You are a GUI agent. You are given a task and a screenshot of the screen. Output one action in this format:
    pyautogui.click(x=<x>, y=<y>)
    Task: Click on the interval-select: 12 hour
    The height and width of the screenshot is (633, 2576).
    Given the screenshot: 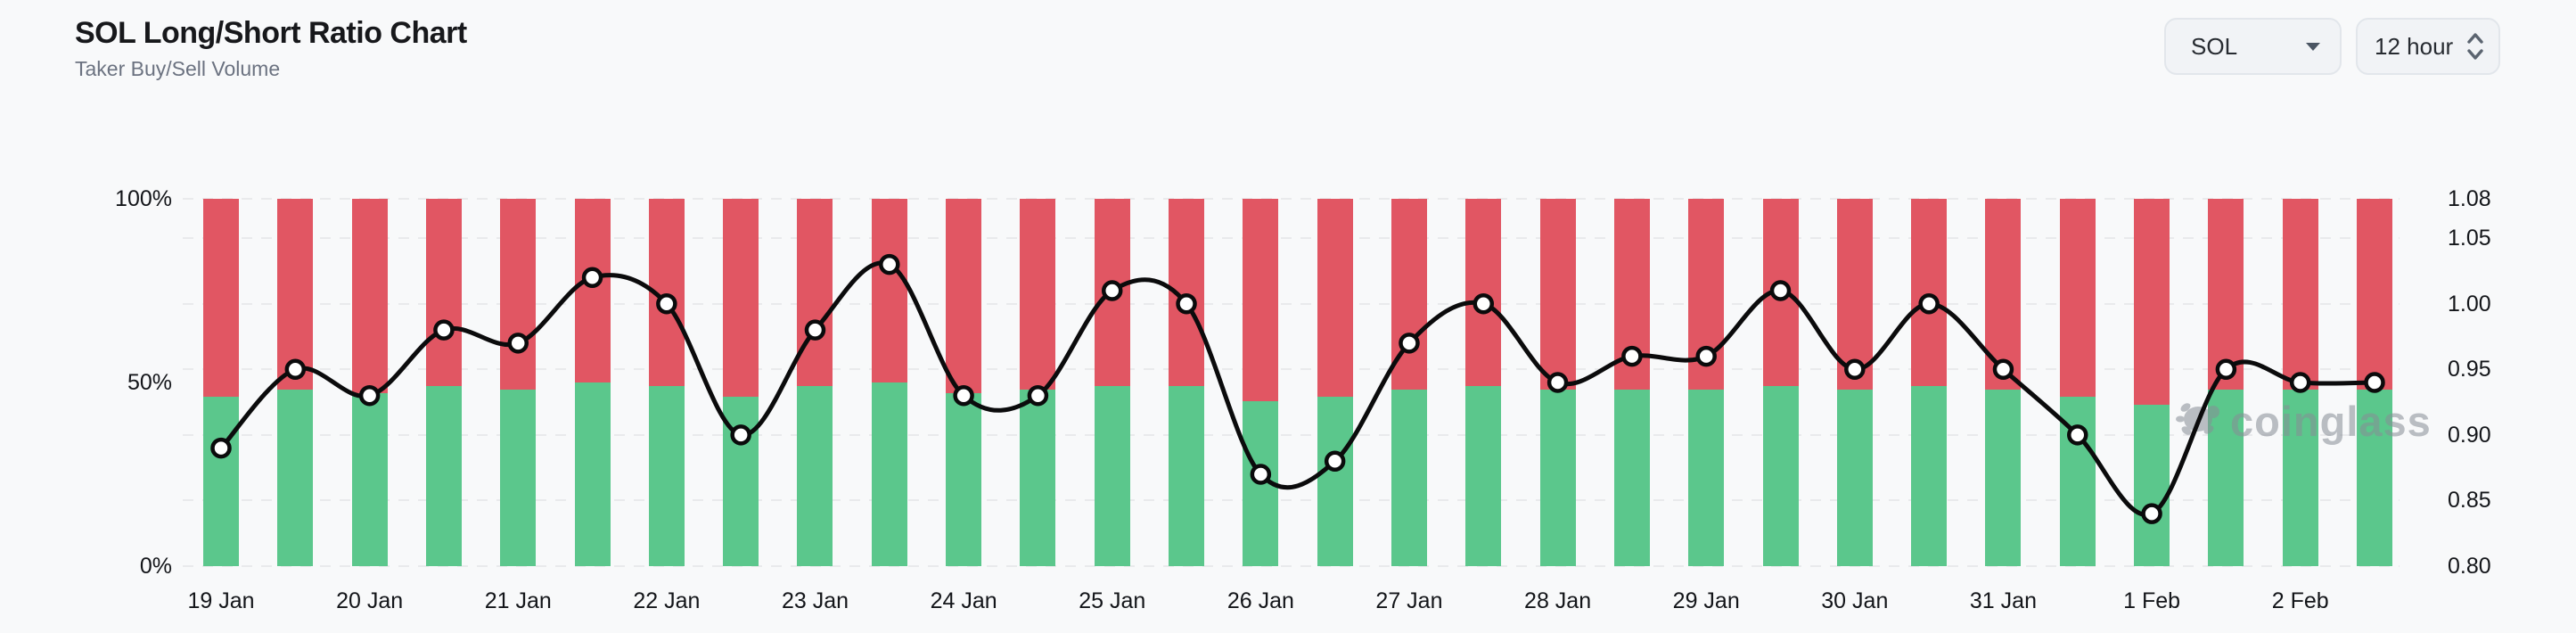 What is the action you would take?
    pyautogui.click(x=2428, y=47)
    